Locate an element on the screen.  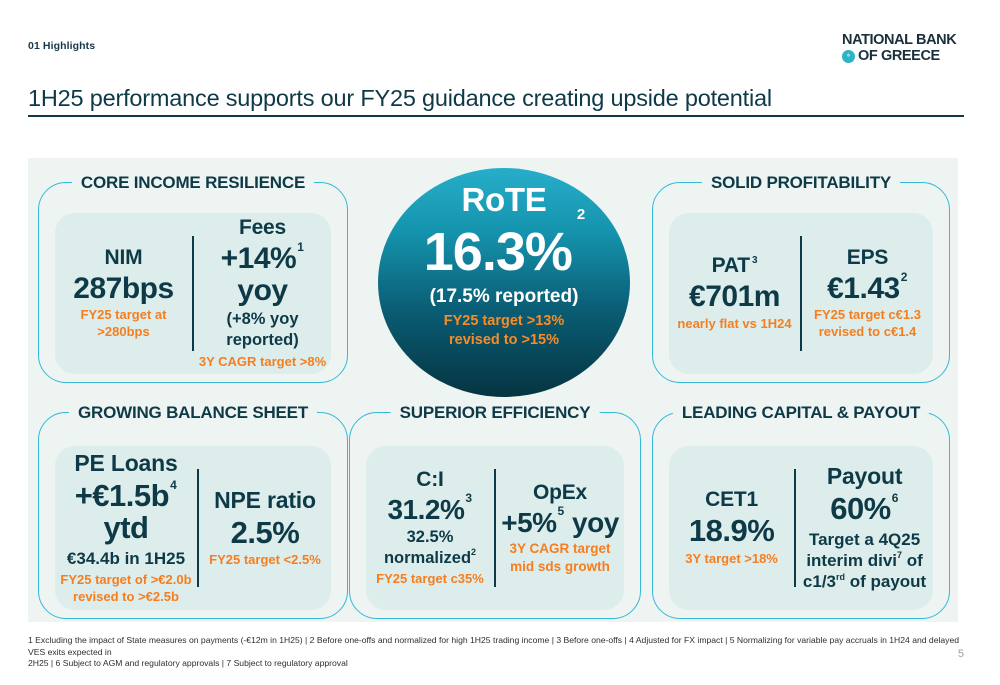
panel-title-capital-payout: LEADING CAPITAL & PAYOUT is located at coordinates (801, 412).